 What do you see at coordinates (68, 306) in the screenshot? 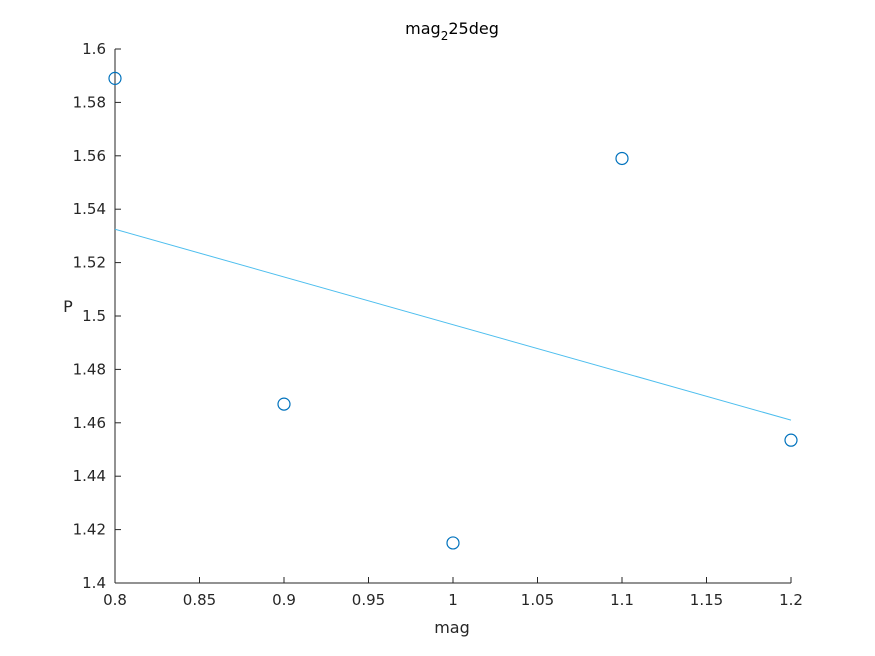
I see `y-axis-label: P` at bounding box center [68, 306].